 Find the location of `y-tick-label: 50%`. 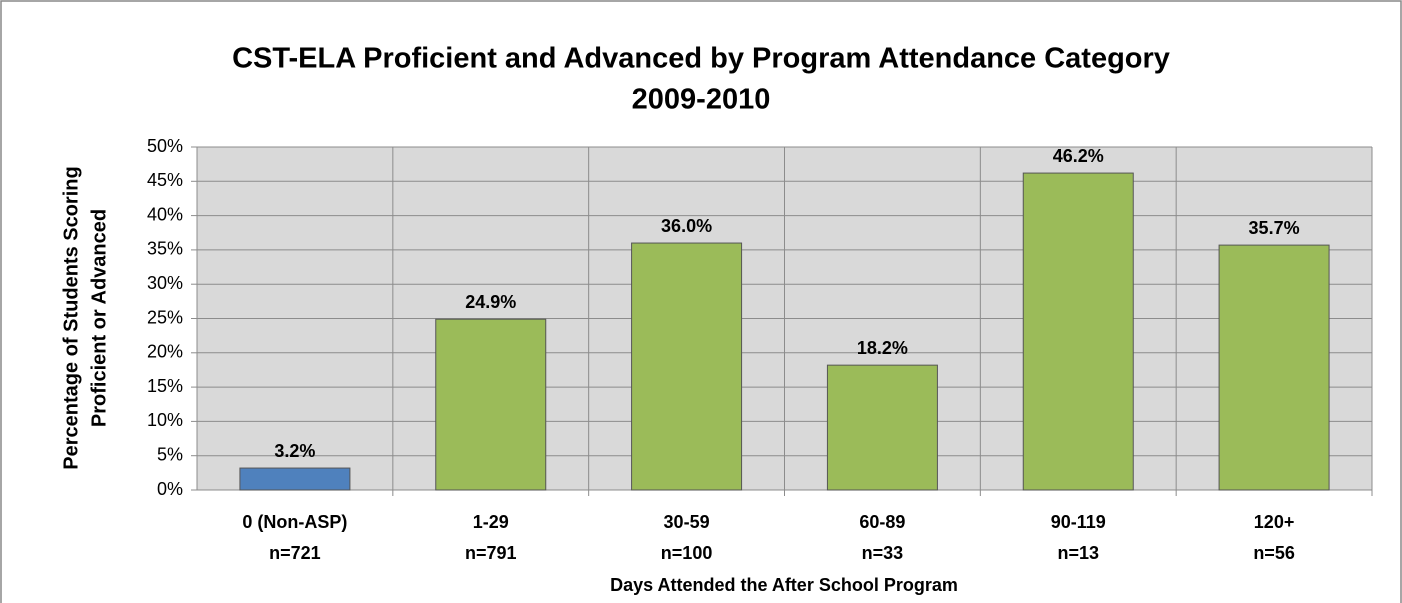

y-tick-label: 50% is located at coordinates (165, 146).